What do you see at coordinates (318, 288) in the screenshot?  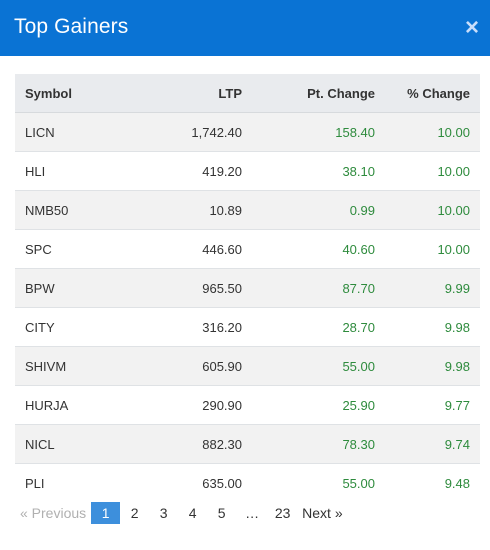 I see `pt-change-cell: 87.70` at bounding box center [318, 288].